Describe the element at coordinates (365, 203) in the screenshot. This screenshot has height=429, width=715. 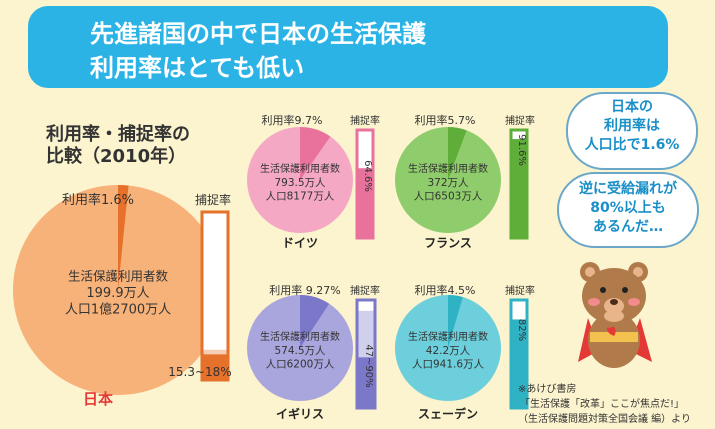
I see `capture-bar-fill-germany` at that location.